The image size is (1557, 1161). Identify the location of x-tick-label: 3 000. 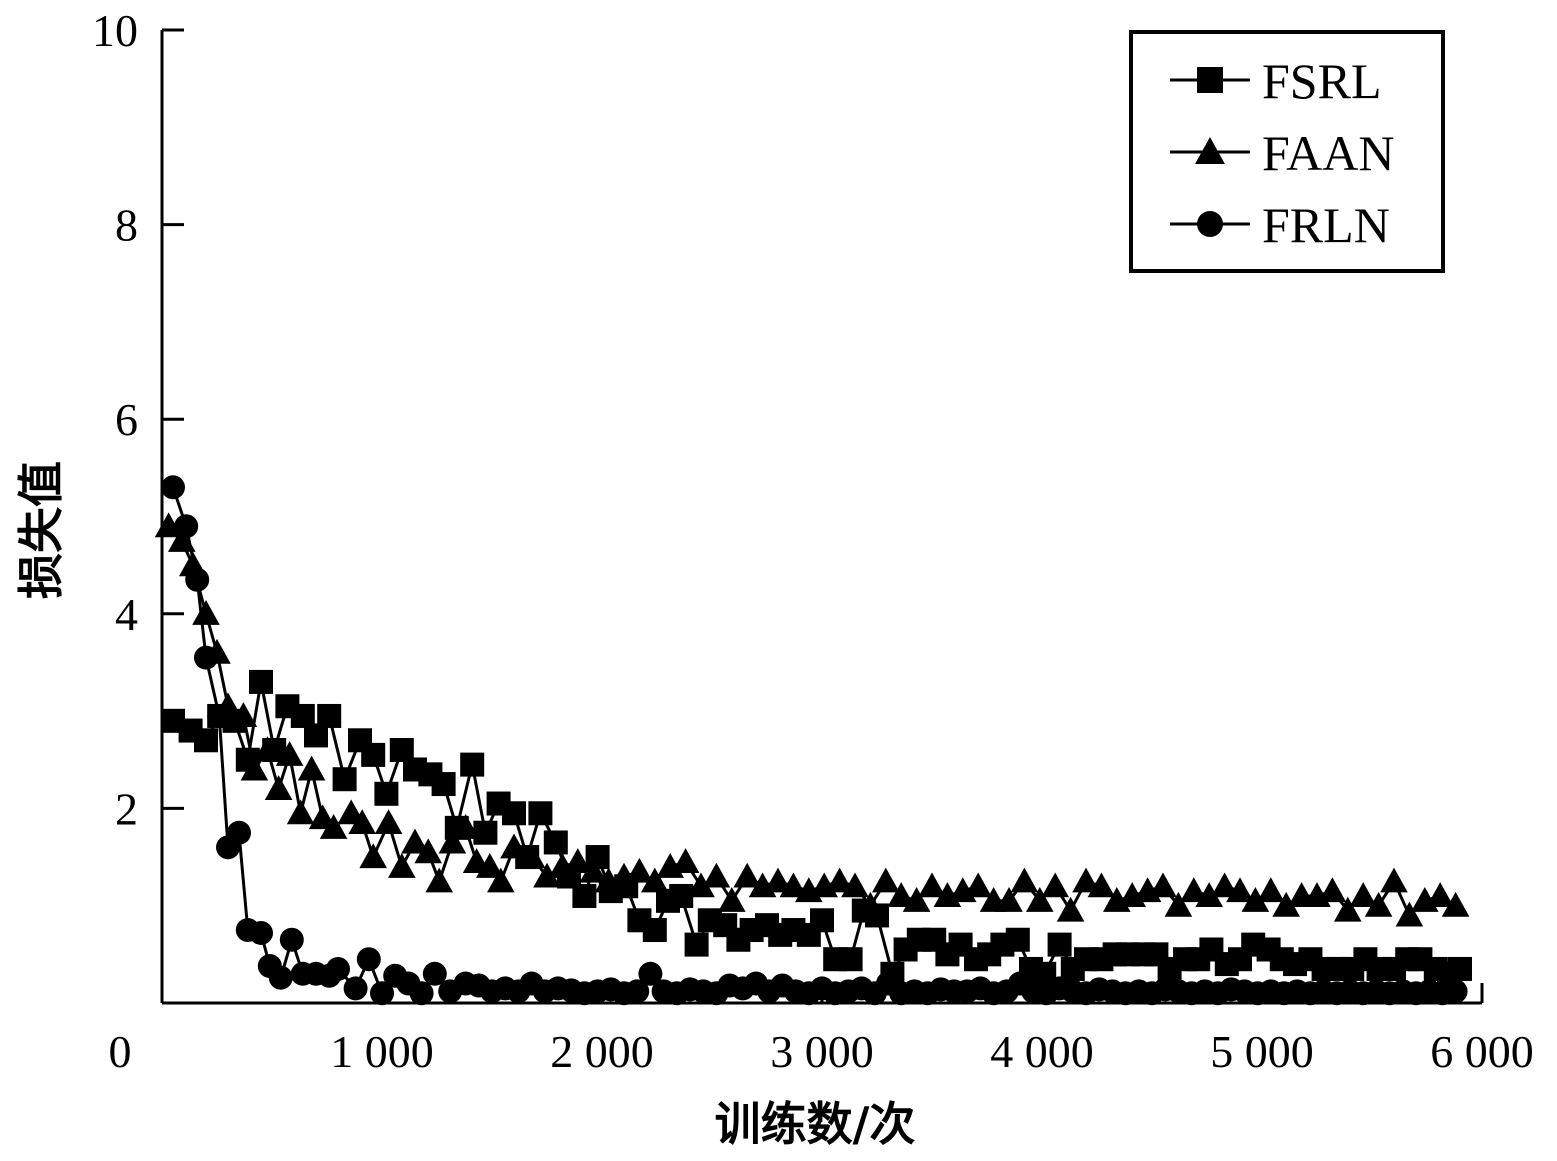
(822, 1051).